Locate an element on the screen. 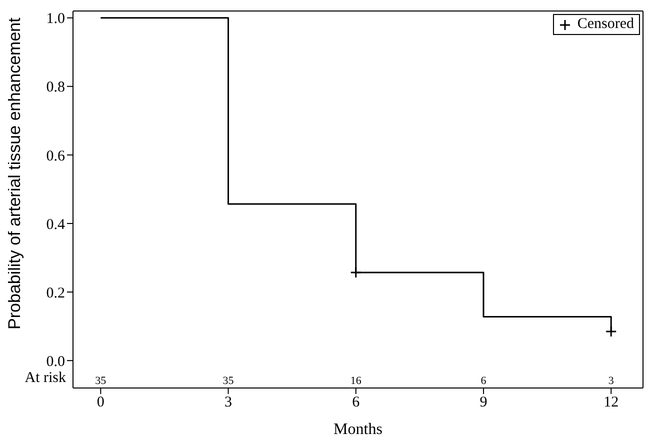  x-axis-title: Months is located at coordinates (358, 429).